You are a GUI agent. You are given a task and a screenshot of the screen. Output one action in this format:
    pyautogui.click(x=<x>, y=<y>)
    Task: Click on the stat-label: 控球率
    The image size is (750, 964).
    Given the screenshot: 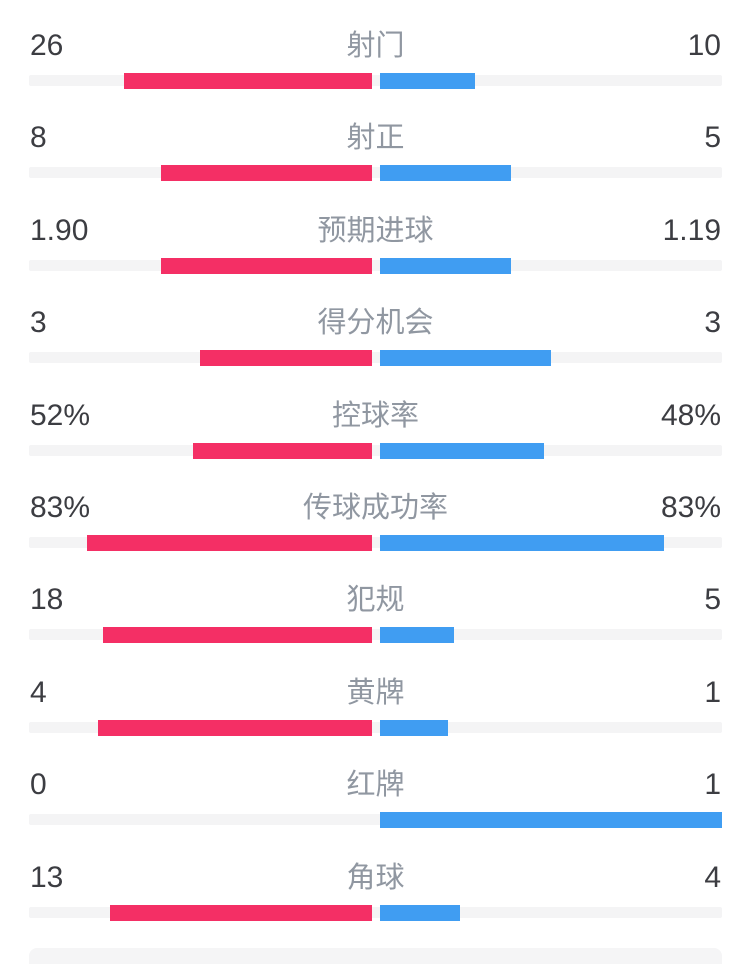 What is the action you would take?
    pyautogui.click(x=375, y=415)
    